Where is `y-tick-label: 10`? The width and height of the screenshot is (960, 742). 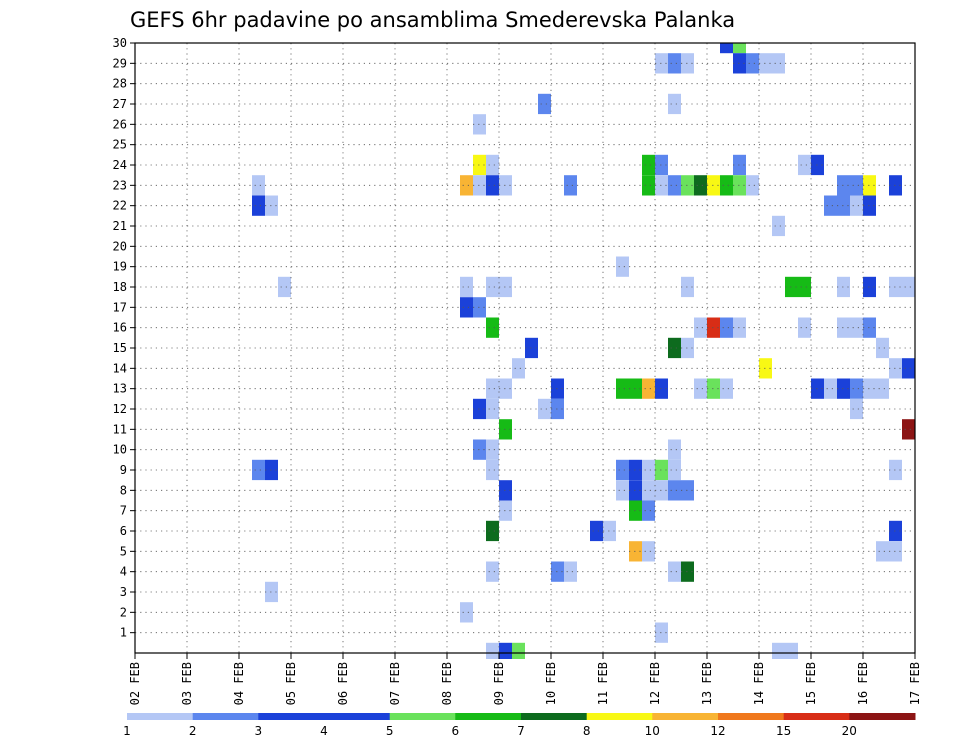
y-tick-label: 10 is located at coordinates (120, 450).